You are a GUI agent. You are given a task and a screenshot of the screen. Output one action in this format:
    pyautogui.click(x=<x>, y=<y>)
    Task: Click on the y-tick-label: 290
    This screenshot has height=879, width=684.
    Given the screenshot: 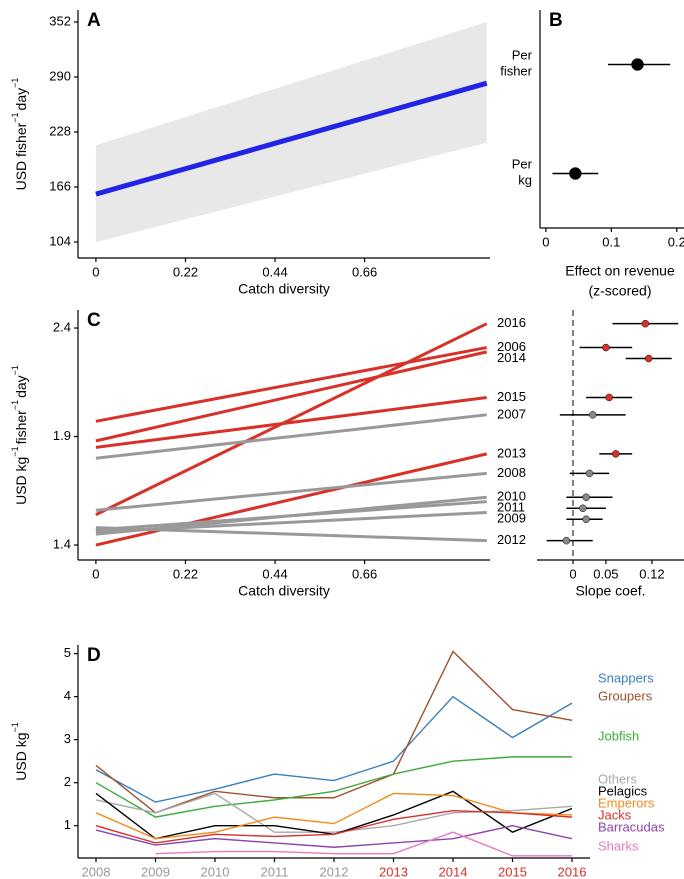 What is the action you would take?
    pyautogui.click(x=60, y=75)
    